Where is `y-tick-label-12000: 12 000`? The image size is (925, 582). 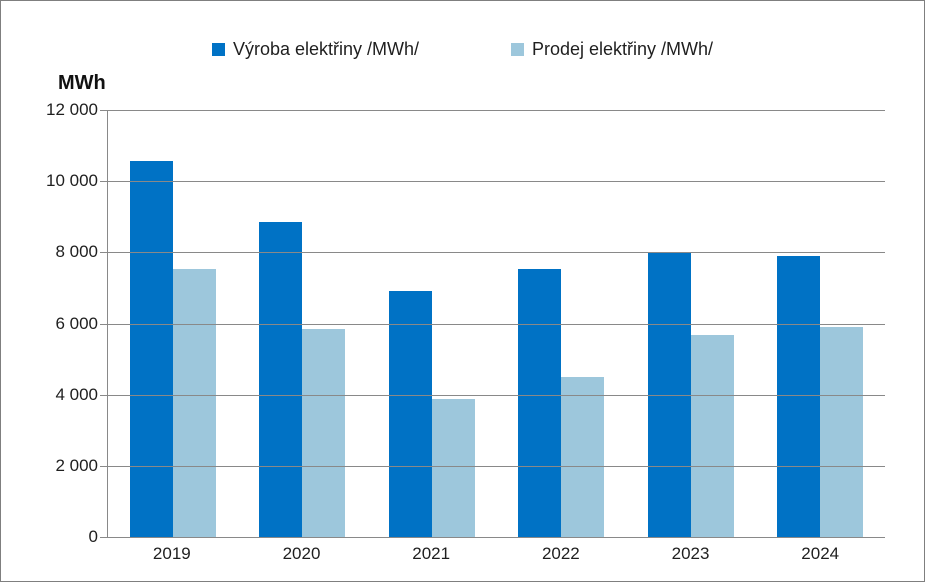
y-tick-label-12000: 12 000 is located at coordinates (72, 109).